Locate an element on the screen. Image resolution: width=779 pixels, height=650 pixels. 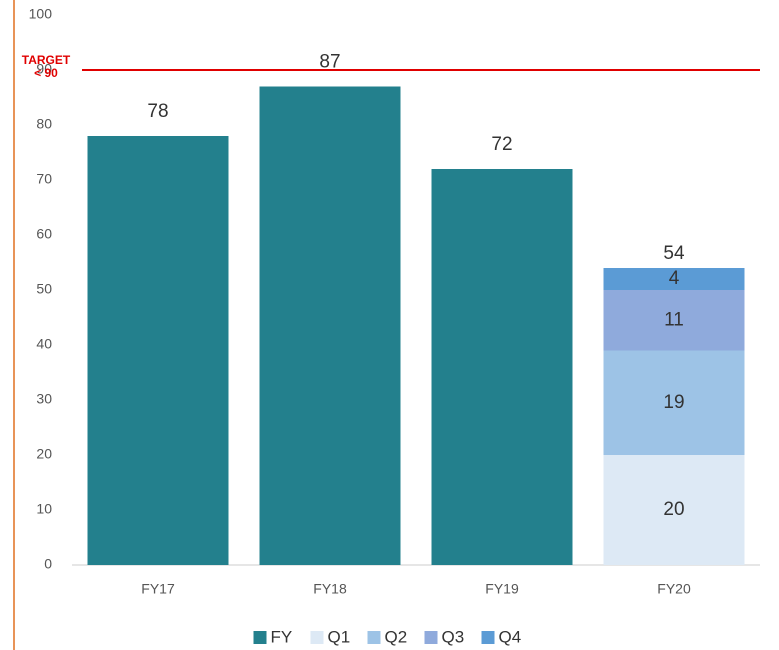
value-label: 72 is located at coordinates (501, 144).